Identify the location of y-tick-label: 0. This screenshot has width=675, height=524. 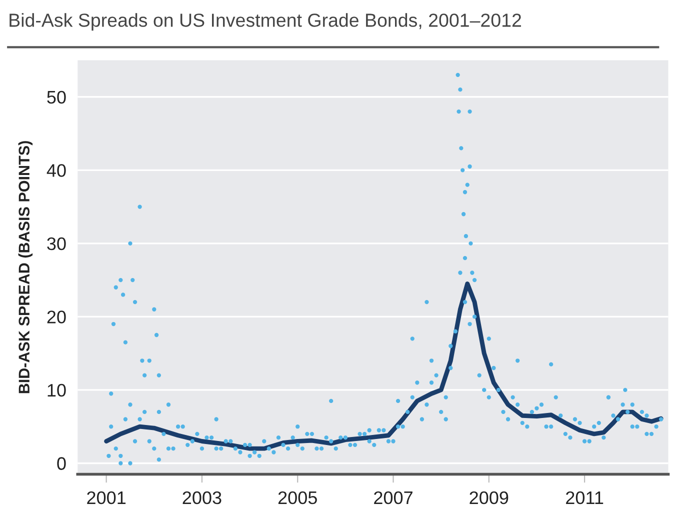
(61, 463).